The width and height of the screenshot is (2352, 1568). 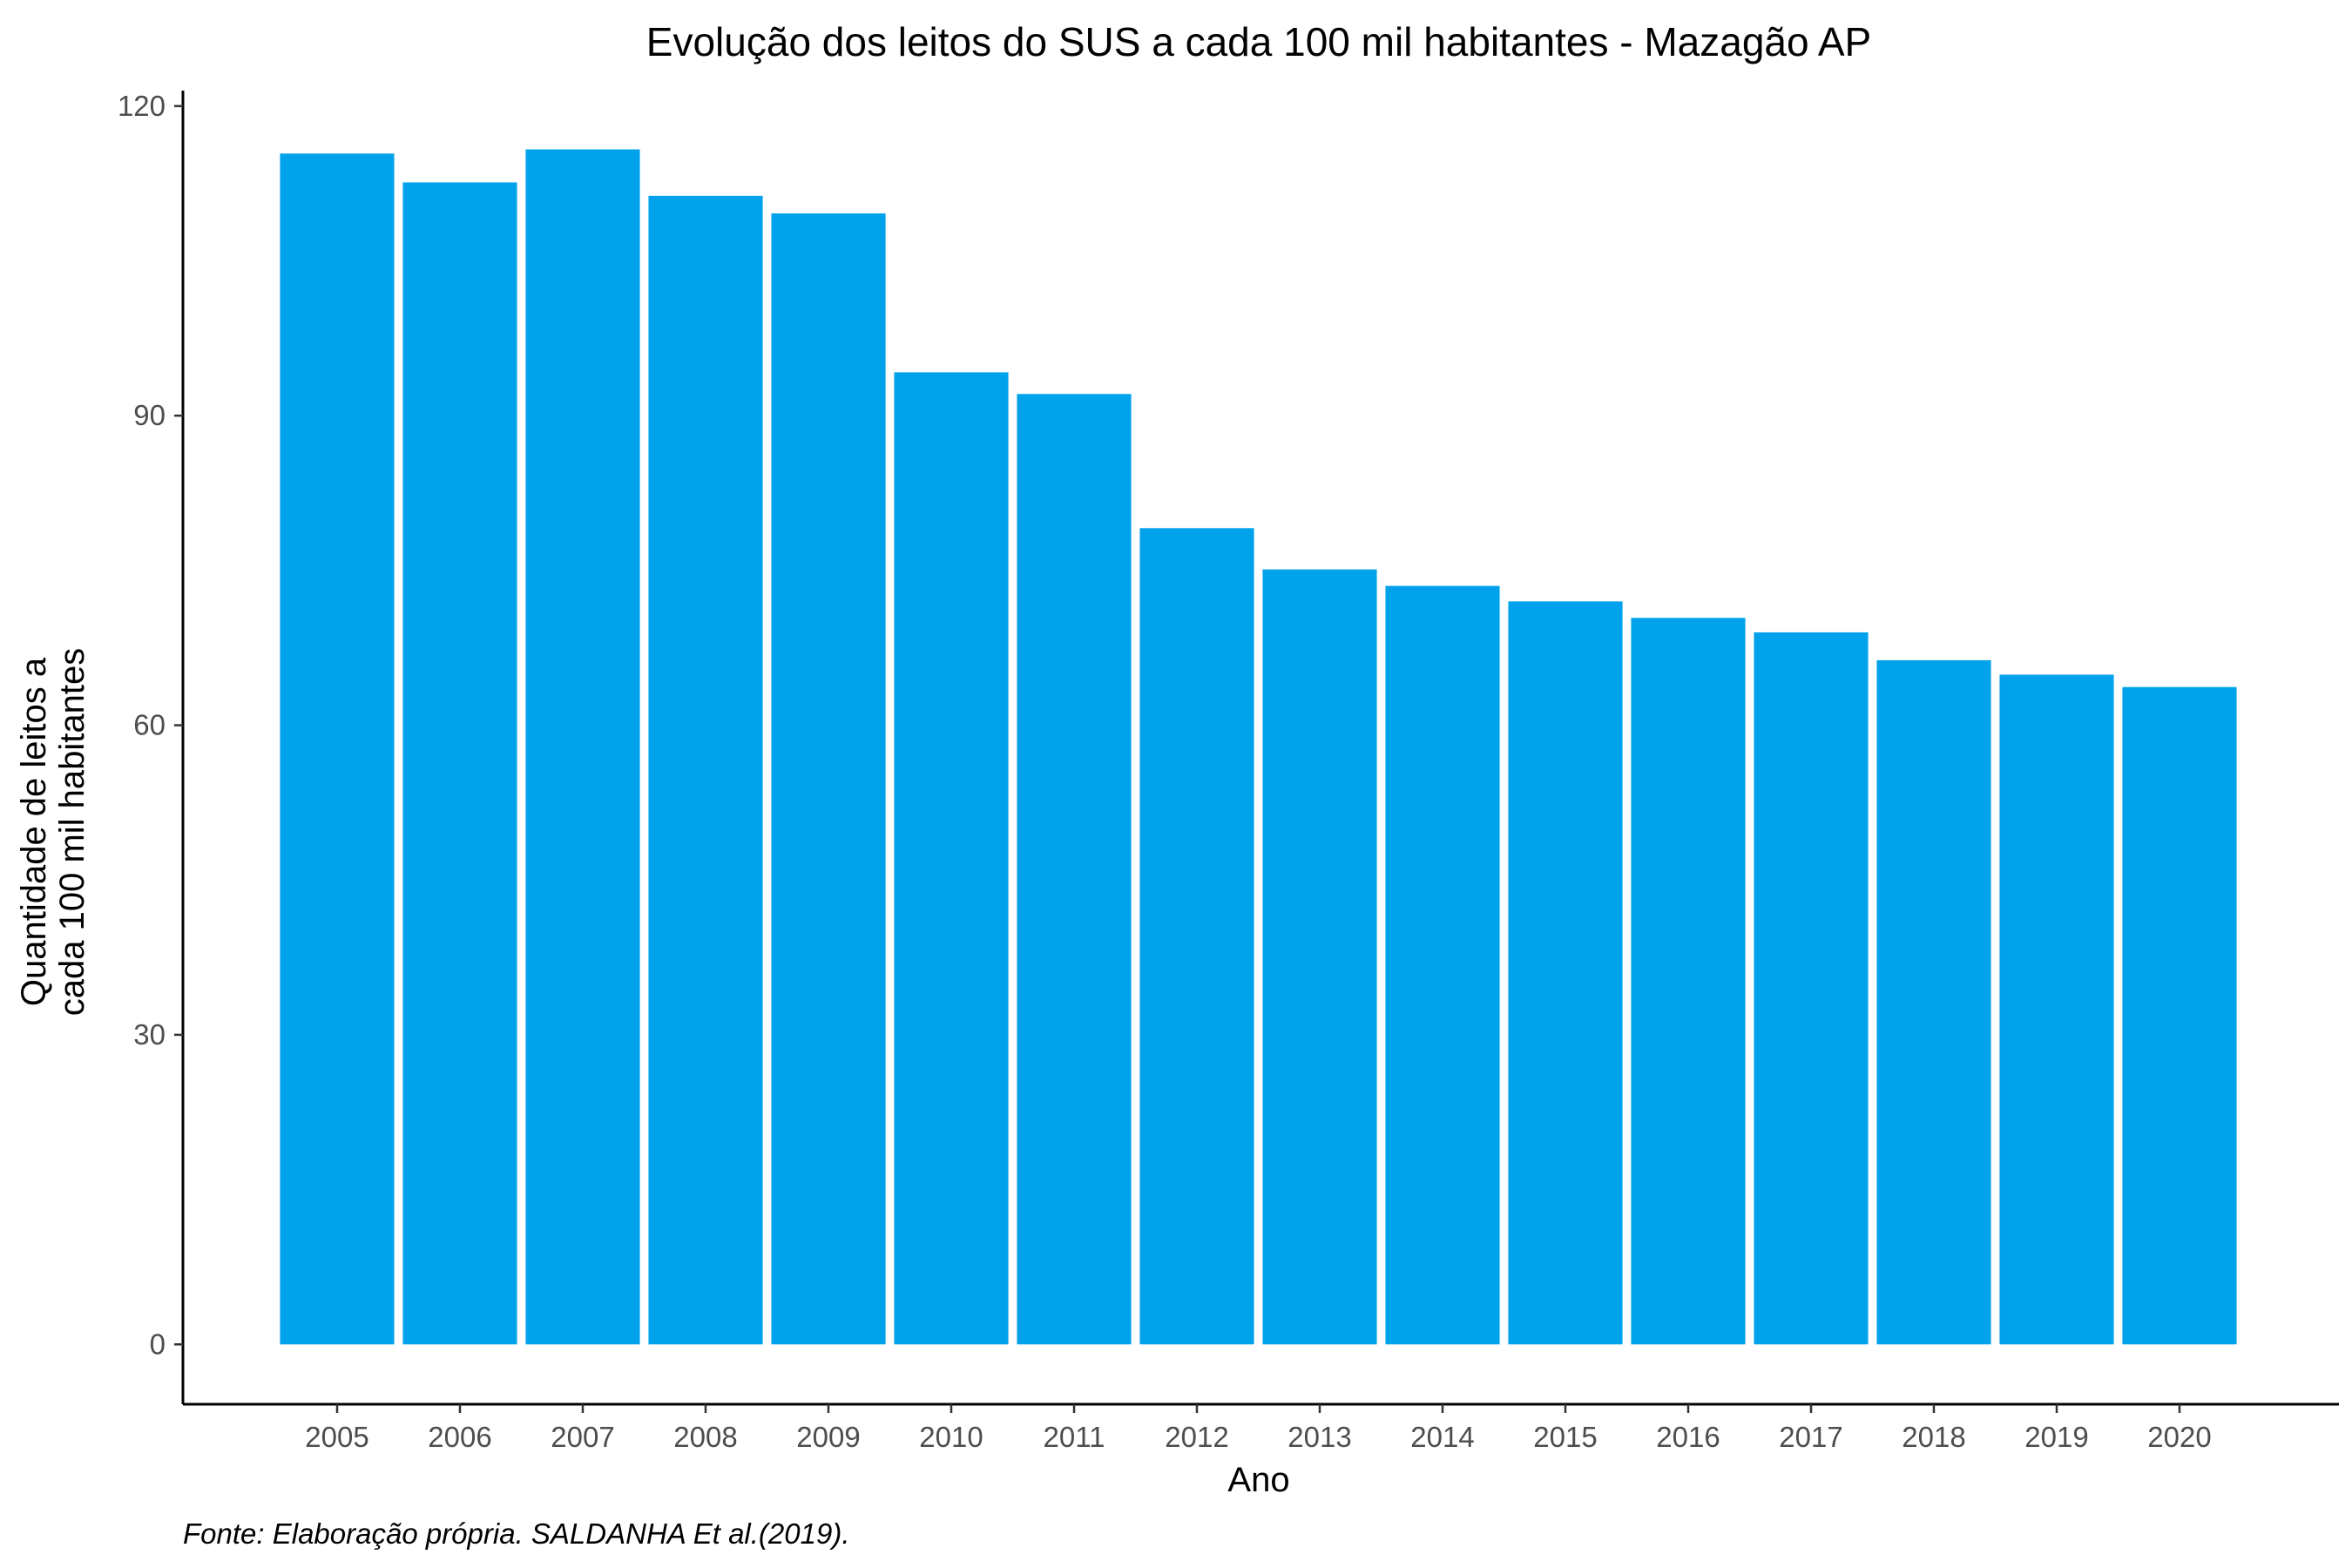 What do you see at coordinates (150, 1034) in the screenshot?
I see `y-tick-label: 30` at bounding box center [150, 1034].